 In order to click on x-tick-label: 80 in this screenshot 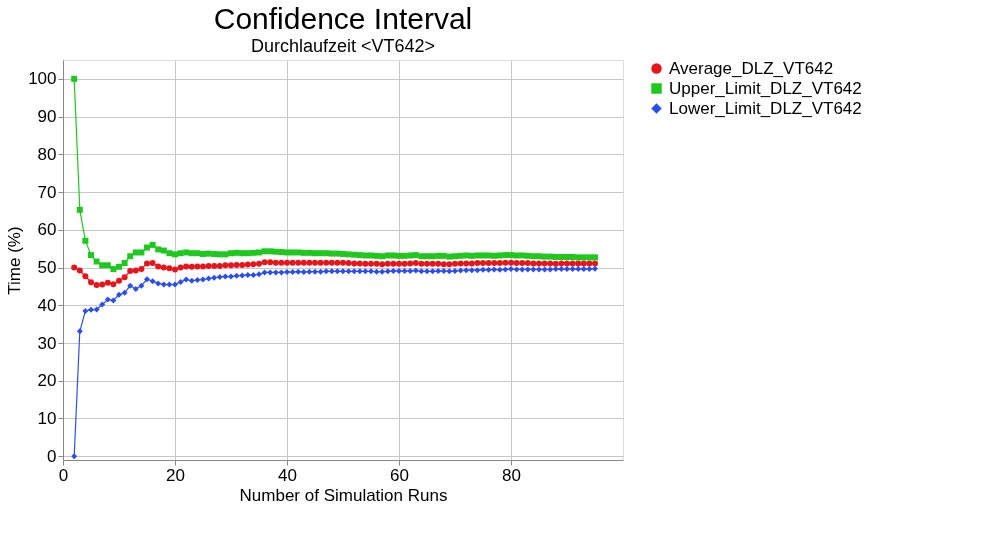, I will do `click(511, 475)`.